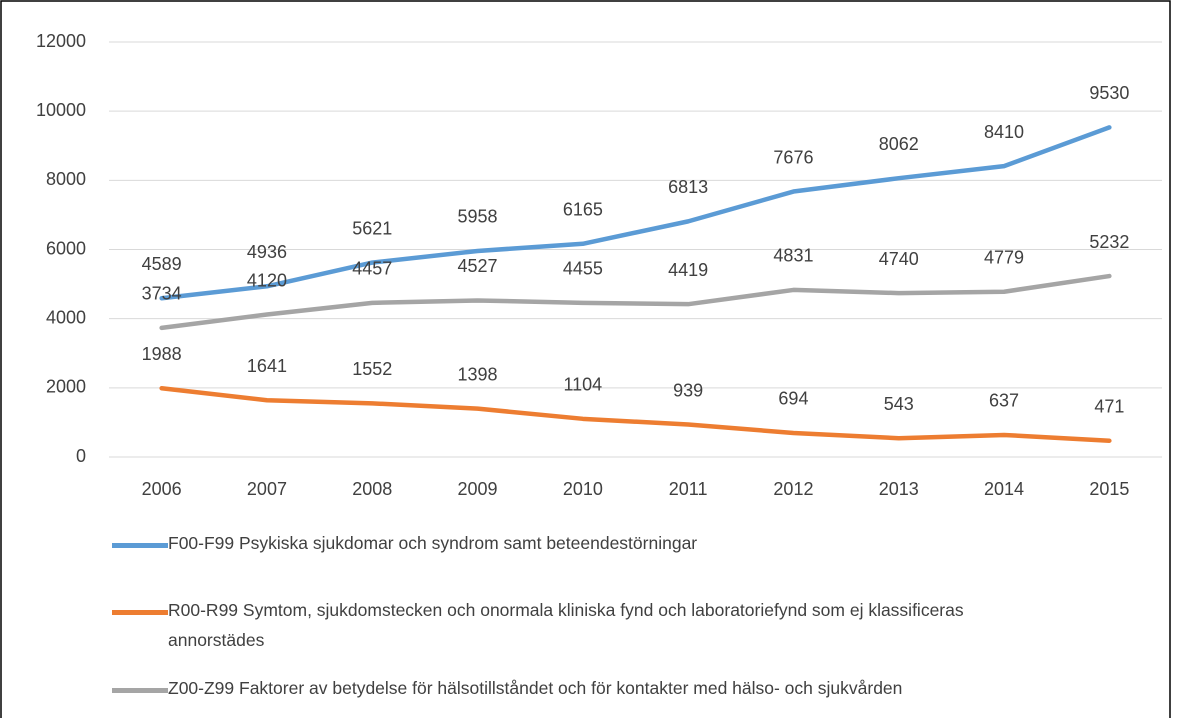  What do you see at coordinates (1004, 489) in the screenshot?
I see `x-tick-label: 2014` at bounding box center [1004, 489].